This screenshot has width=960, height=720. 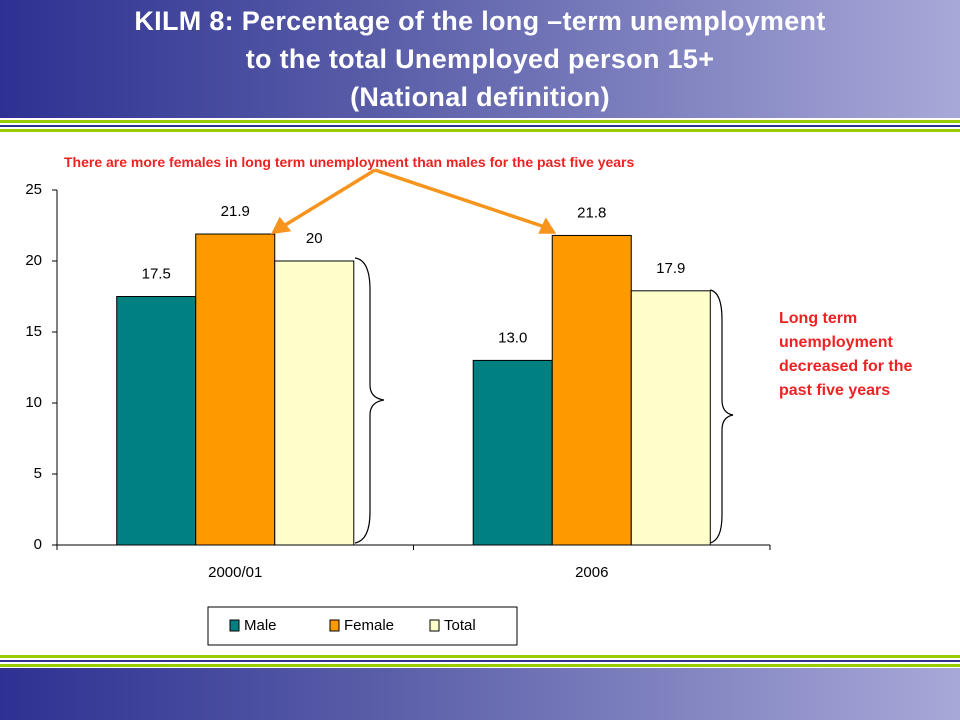 I want to click on x-tick-label: 2006, so click(x=591, y=572).